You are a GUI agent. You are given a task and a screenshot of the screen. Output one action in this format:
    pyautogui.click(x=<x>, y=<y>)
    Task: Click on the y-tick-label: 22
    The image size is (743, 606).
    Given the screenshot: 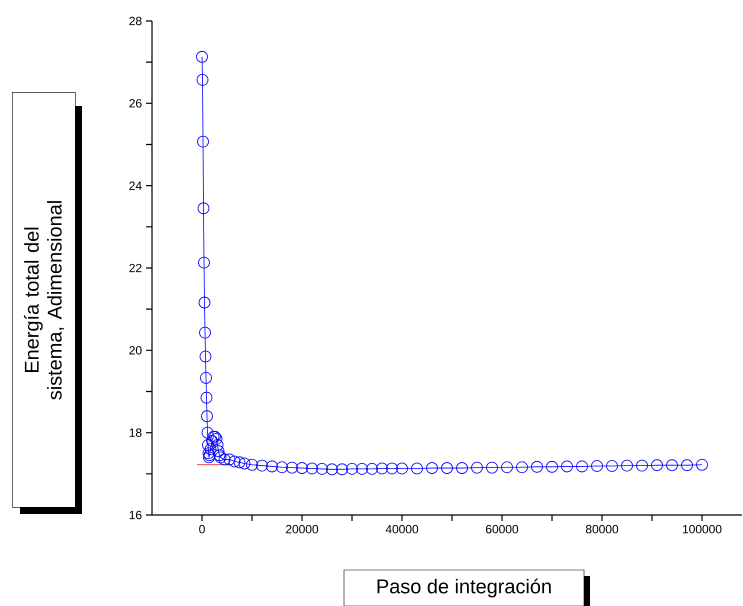 What is the action you would take?
    pyautogui.click(x=135, y=268)
    